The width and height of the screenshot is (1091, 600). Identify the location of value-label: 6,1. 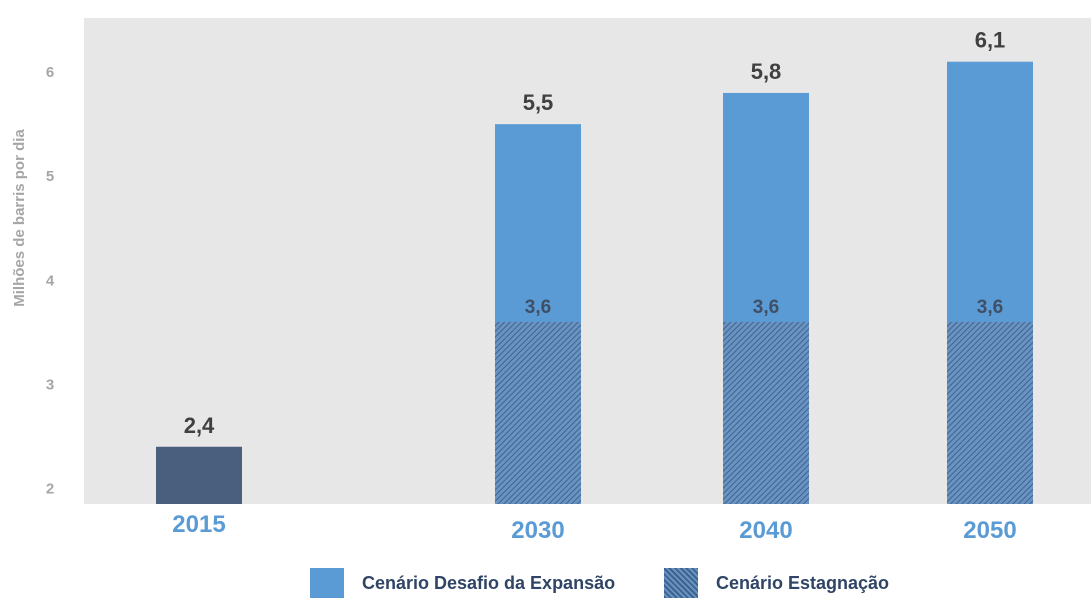
(990, 40).